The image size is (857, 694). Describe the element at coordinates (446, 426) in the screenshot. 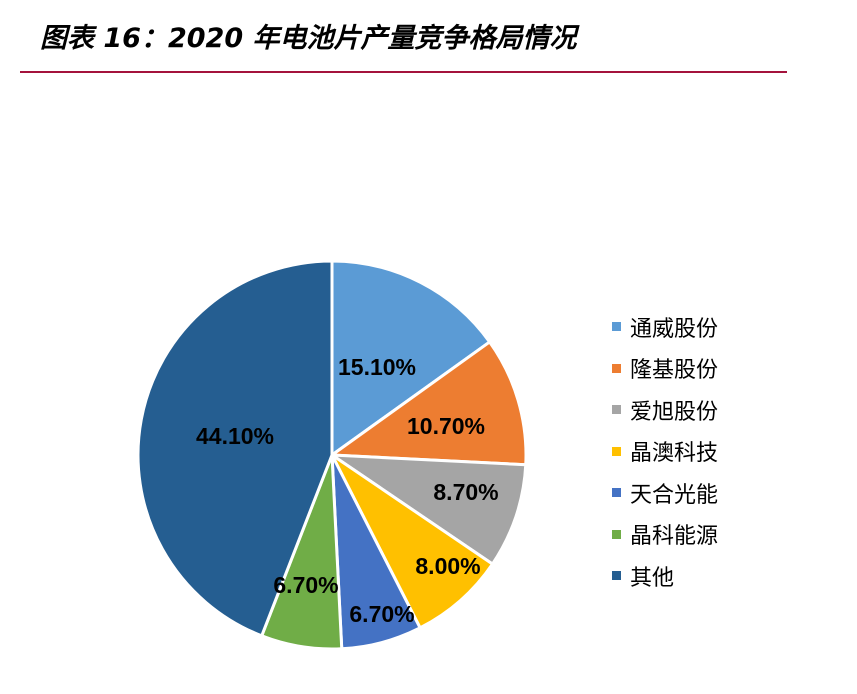

I see `slice-data-label-1: 10.70%` at that location.